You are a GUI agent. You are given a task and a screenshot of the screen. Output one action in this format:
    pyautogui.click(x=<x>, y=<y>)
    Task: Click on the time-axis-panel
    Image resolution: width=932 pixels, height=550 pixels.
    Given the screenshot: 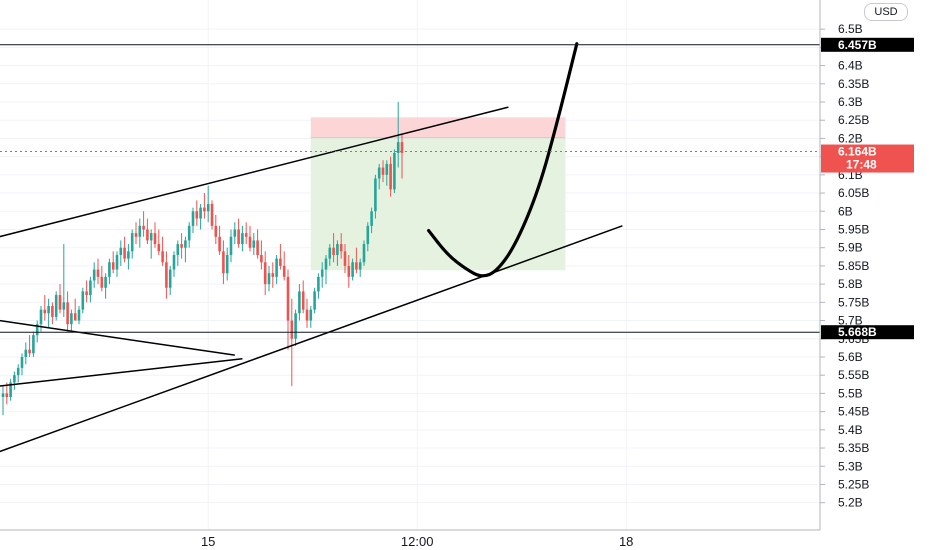 What is the action you would take?
    pyautogui.click(x=466, y=540)
    